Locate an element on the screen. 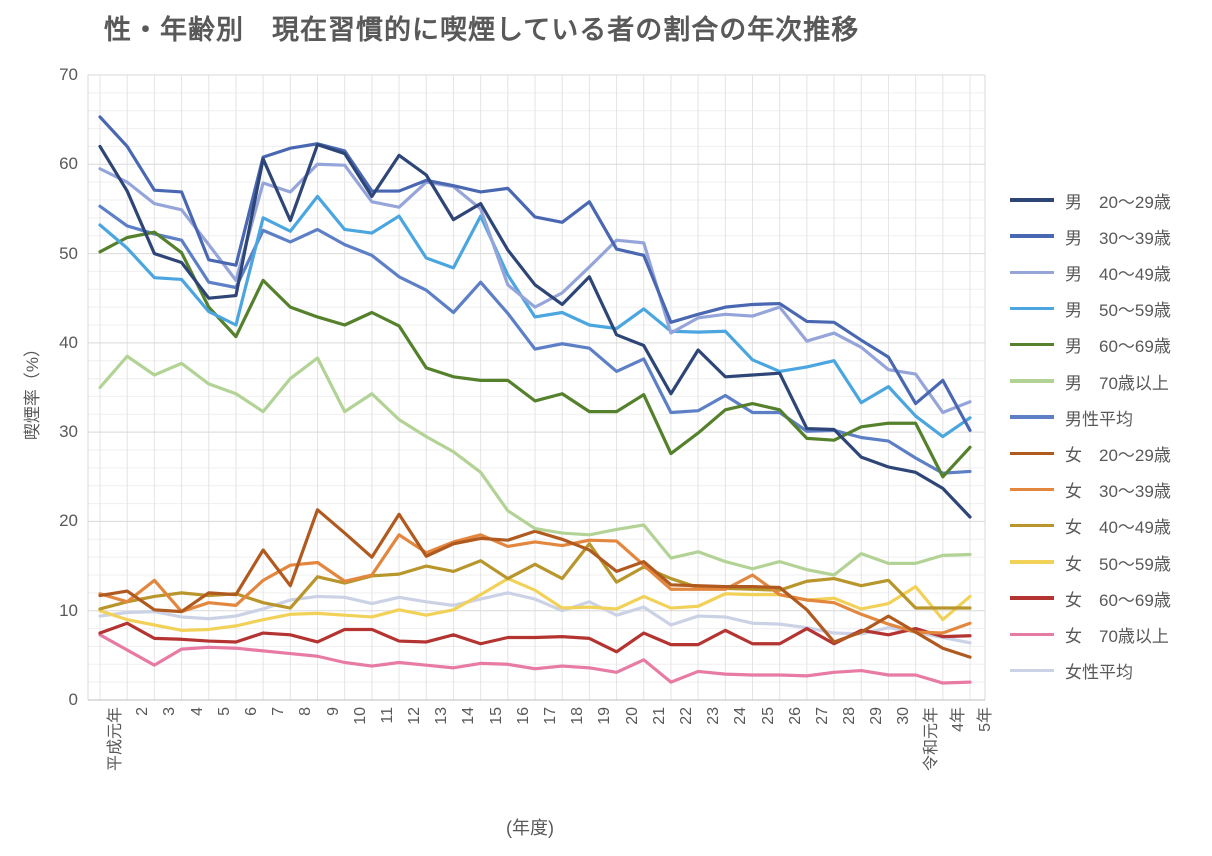  legend-item-female-70plus: 女 70歳以上 is located at coordinates (1089, 635).